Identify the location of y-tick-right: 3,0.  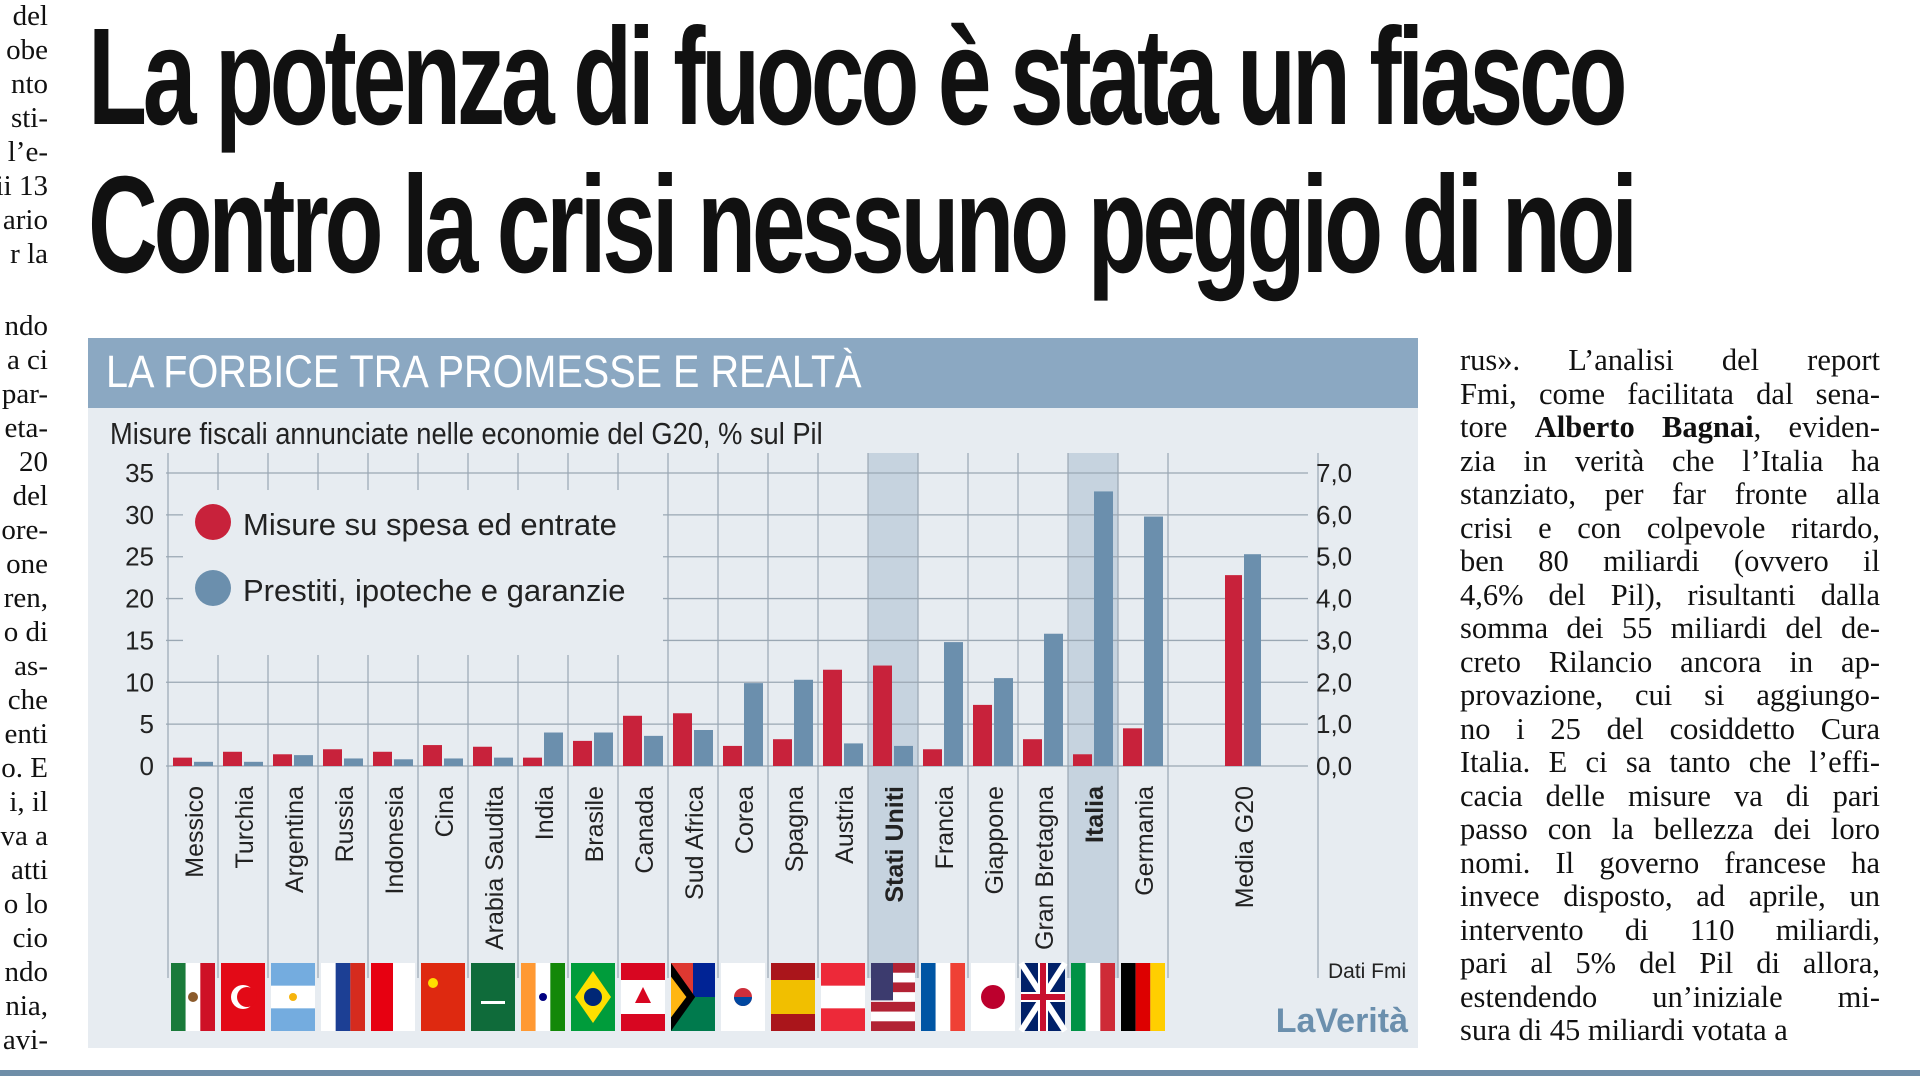
(1334, 640).